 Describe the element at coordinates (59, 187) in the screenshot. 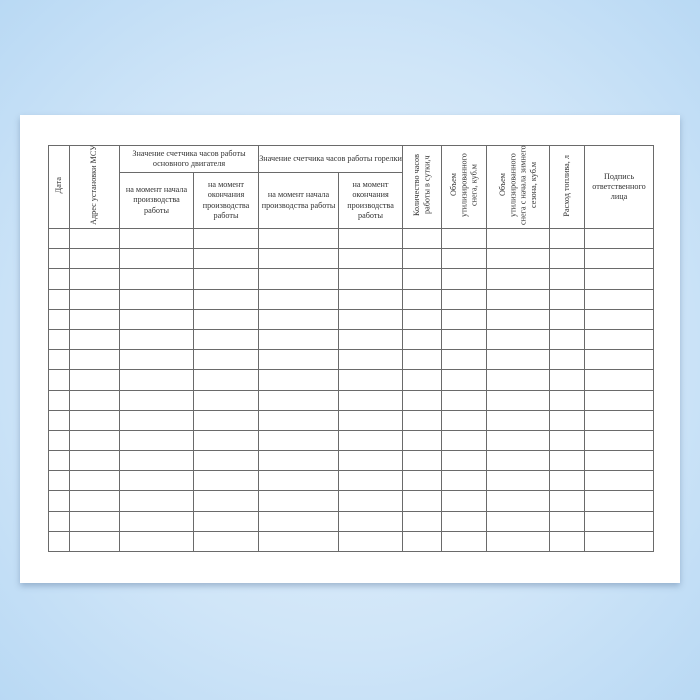

I see `header-date: Дата` at that location.